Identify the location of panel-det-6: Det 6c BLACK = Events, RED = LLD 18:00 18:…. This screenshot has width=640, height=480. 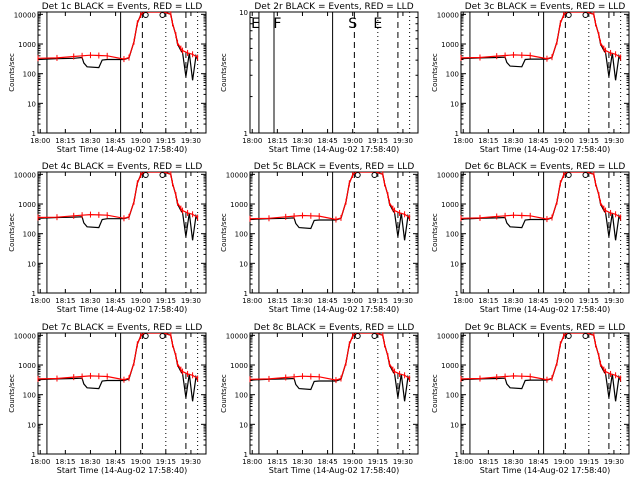
(530, 238).